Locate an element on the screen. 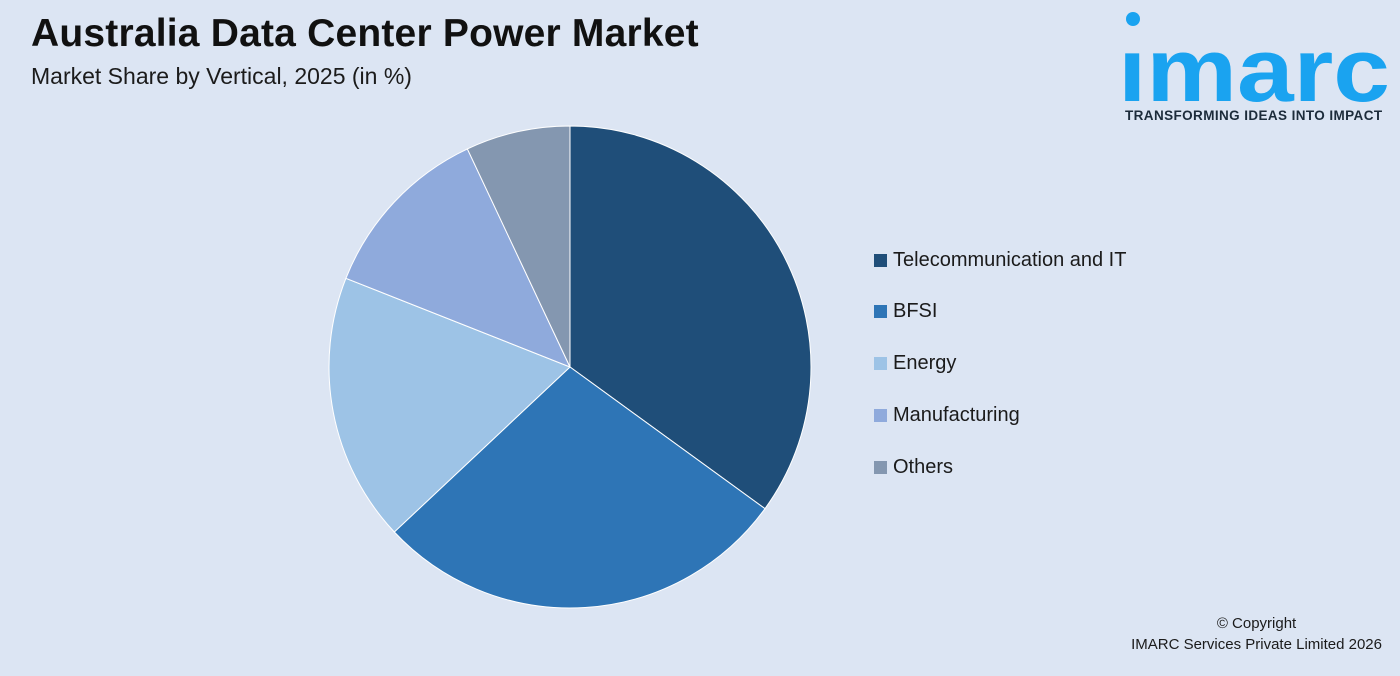 Image resolution: width=1400 pixels, height=676 pixels. logo-tagline: TRANSFORMING IDEAS INTO IMPACT is located at coordinates (1254, 115).